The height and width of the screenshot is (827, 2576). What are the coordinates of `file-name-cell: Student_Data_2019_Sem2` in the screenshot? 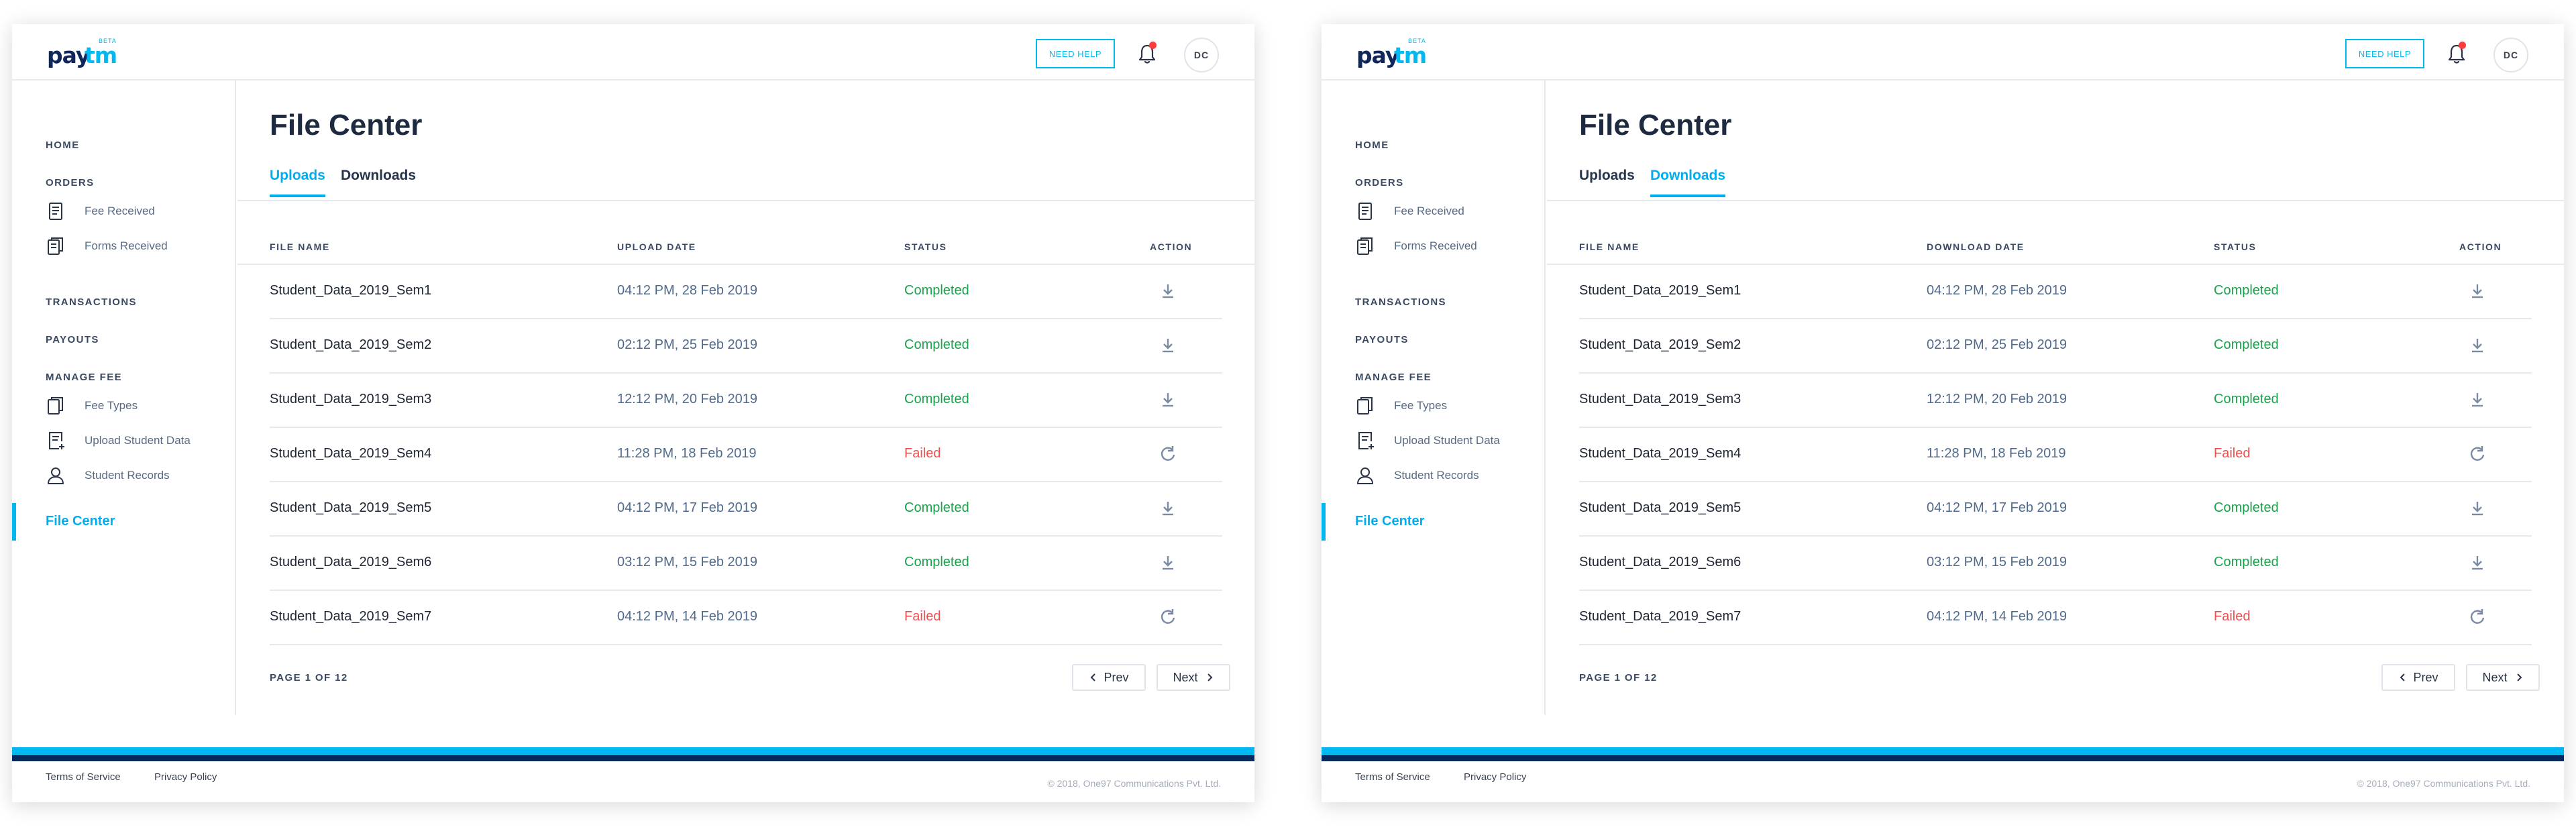 It's located at (1660, 345).